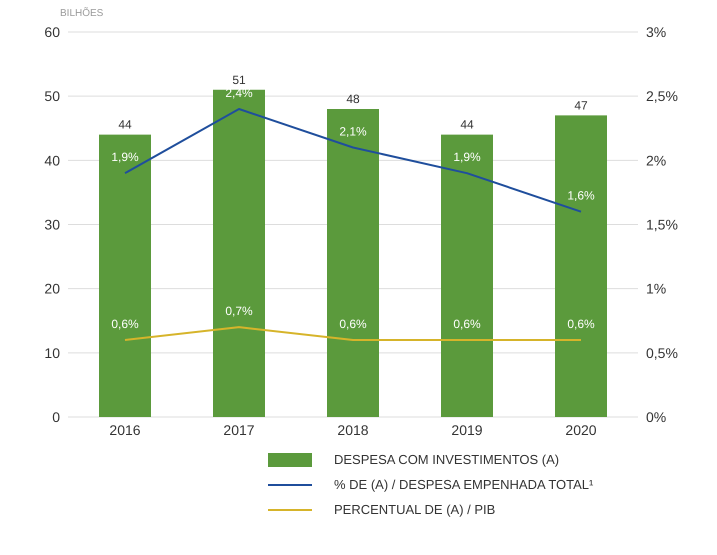 The image size is (717, 555). I want to click on y-tick-label: 10, so click(52, 352).